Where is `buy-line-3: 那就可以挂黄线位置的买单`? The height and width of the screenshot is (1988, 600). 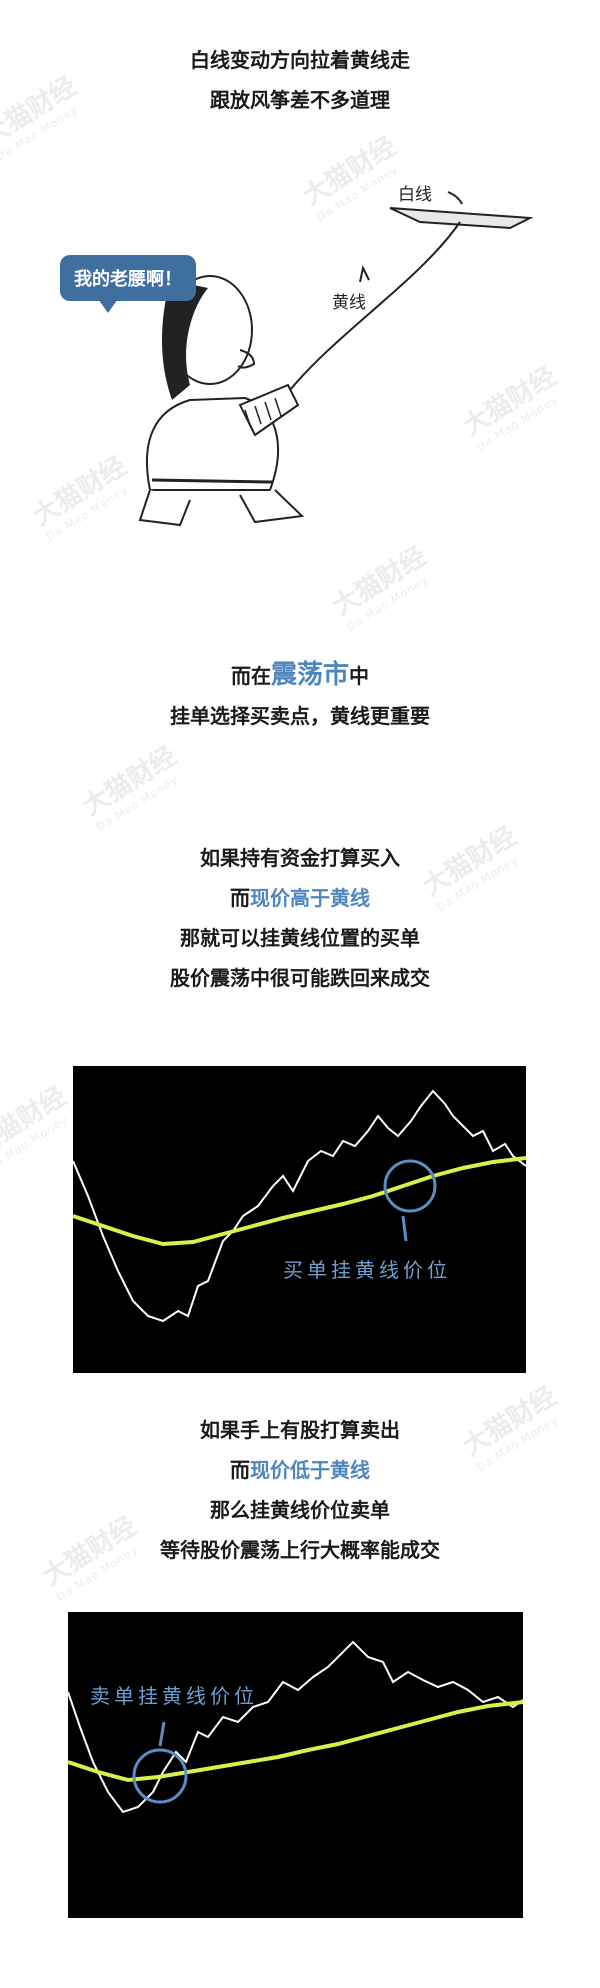 buy-line-3: 那就可以挂黄线位置的买单 is located at coordinates (300, 938).